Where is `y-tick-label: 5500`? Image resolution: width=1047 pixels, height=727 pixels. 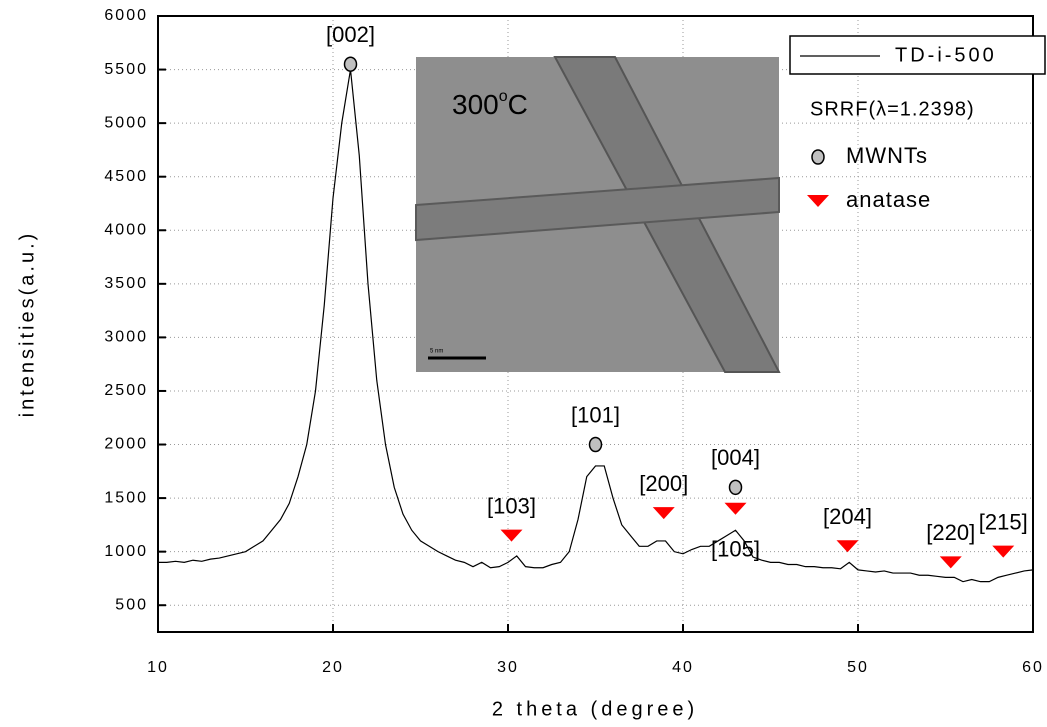
y-tick-label: 5500 is located at coordinates (126, 69).